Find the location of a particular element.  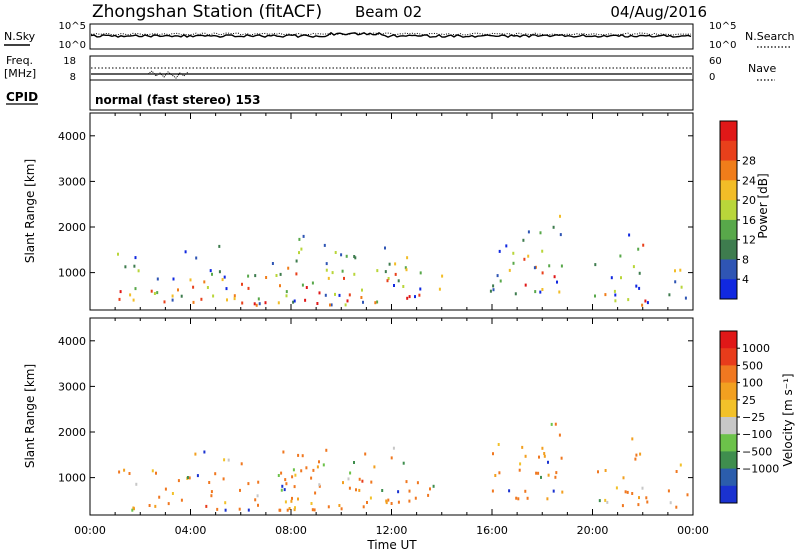

freq-label: Freq. is located at coordinates (19, 60).